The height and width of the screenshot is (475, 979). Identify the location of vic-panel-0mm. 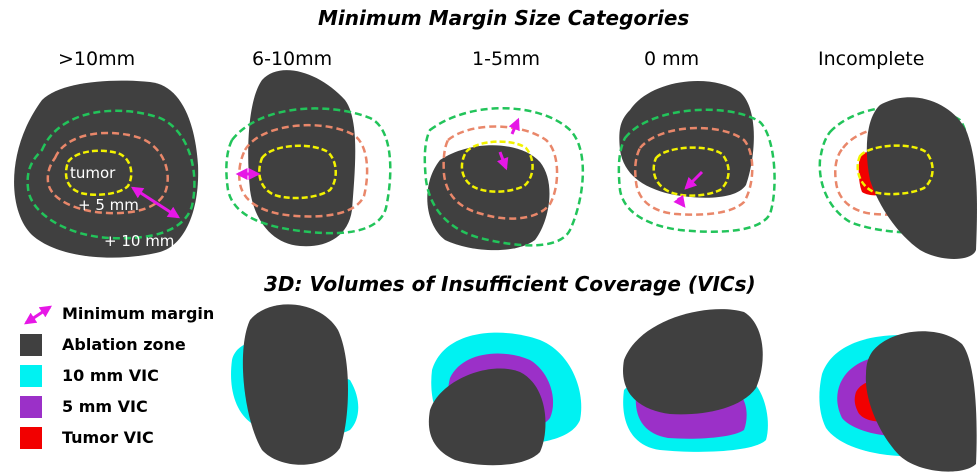
(695, 380).